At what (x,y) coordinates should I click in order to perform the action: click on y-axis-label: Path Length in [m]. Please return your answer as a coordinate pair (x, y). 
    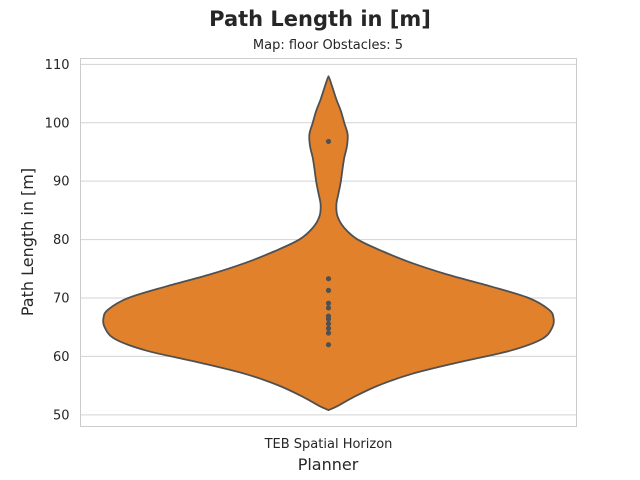
    Looking at the image, I should click on (27, 242).